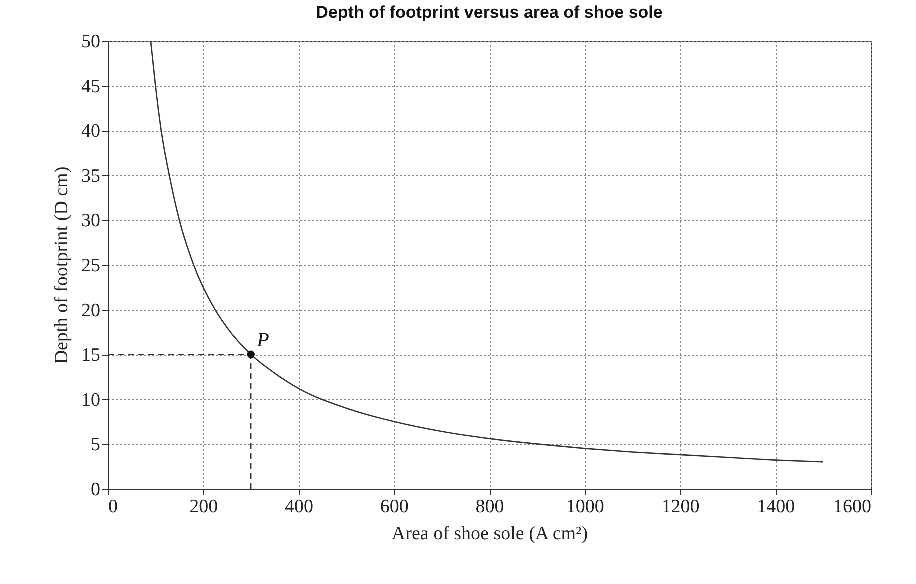 This screenshot has height=584, width=916. I want to click on x-tick-label: 200, so click(204, 507).